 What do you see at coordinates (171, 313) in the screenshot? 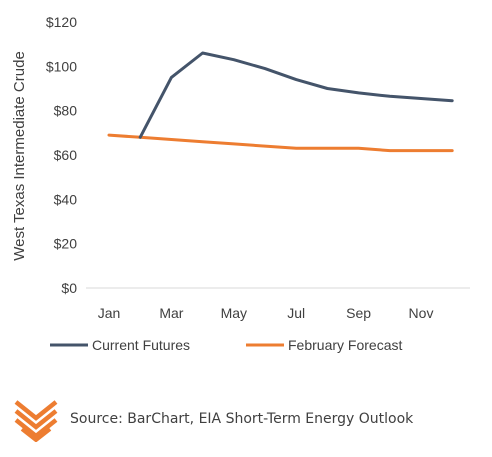
I see `x-tick-label: Mar` at bounding box center [171, 313].